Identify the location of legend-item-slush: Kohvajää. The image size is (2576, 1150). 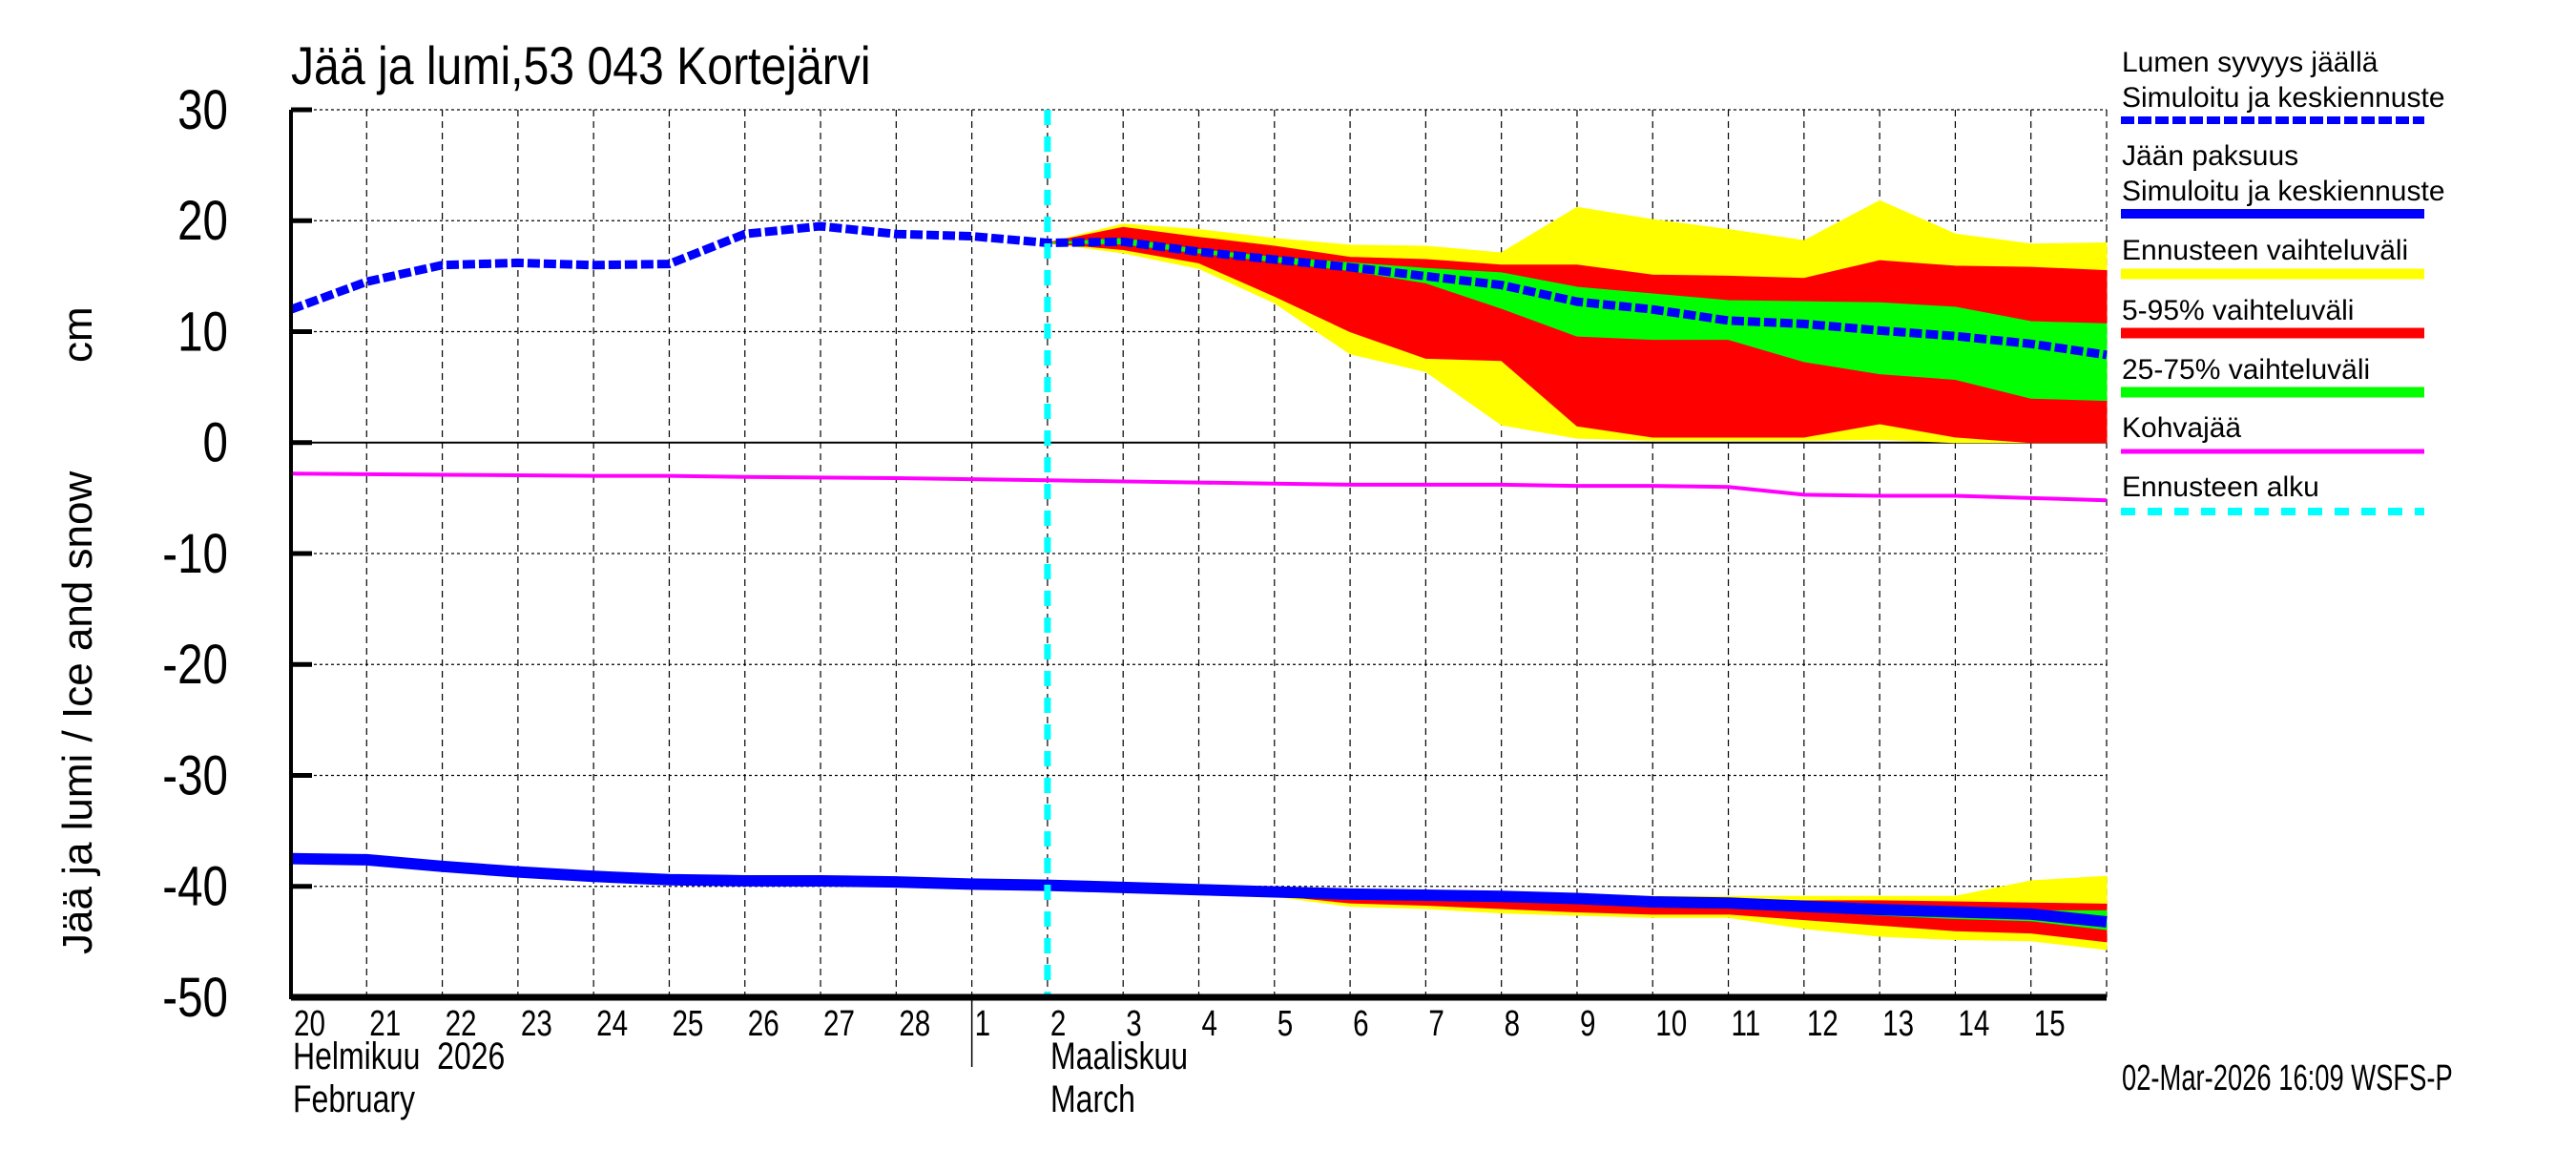
(2272, 433).